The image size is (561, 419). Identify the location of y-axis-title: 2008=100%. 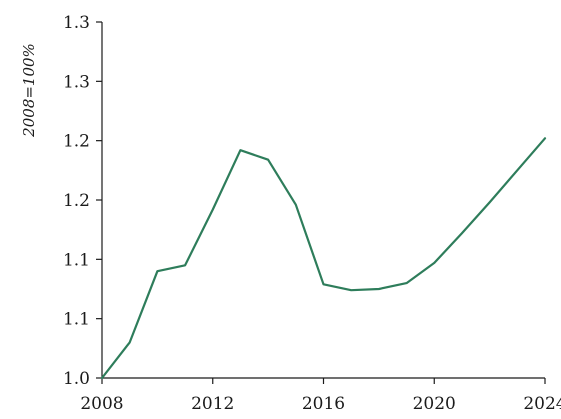
(29, 90).